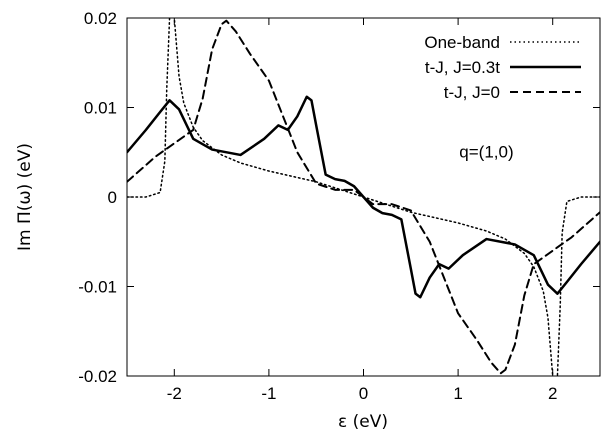  I want to click on legend-label-0: One-band, so click(462, 42).